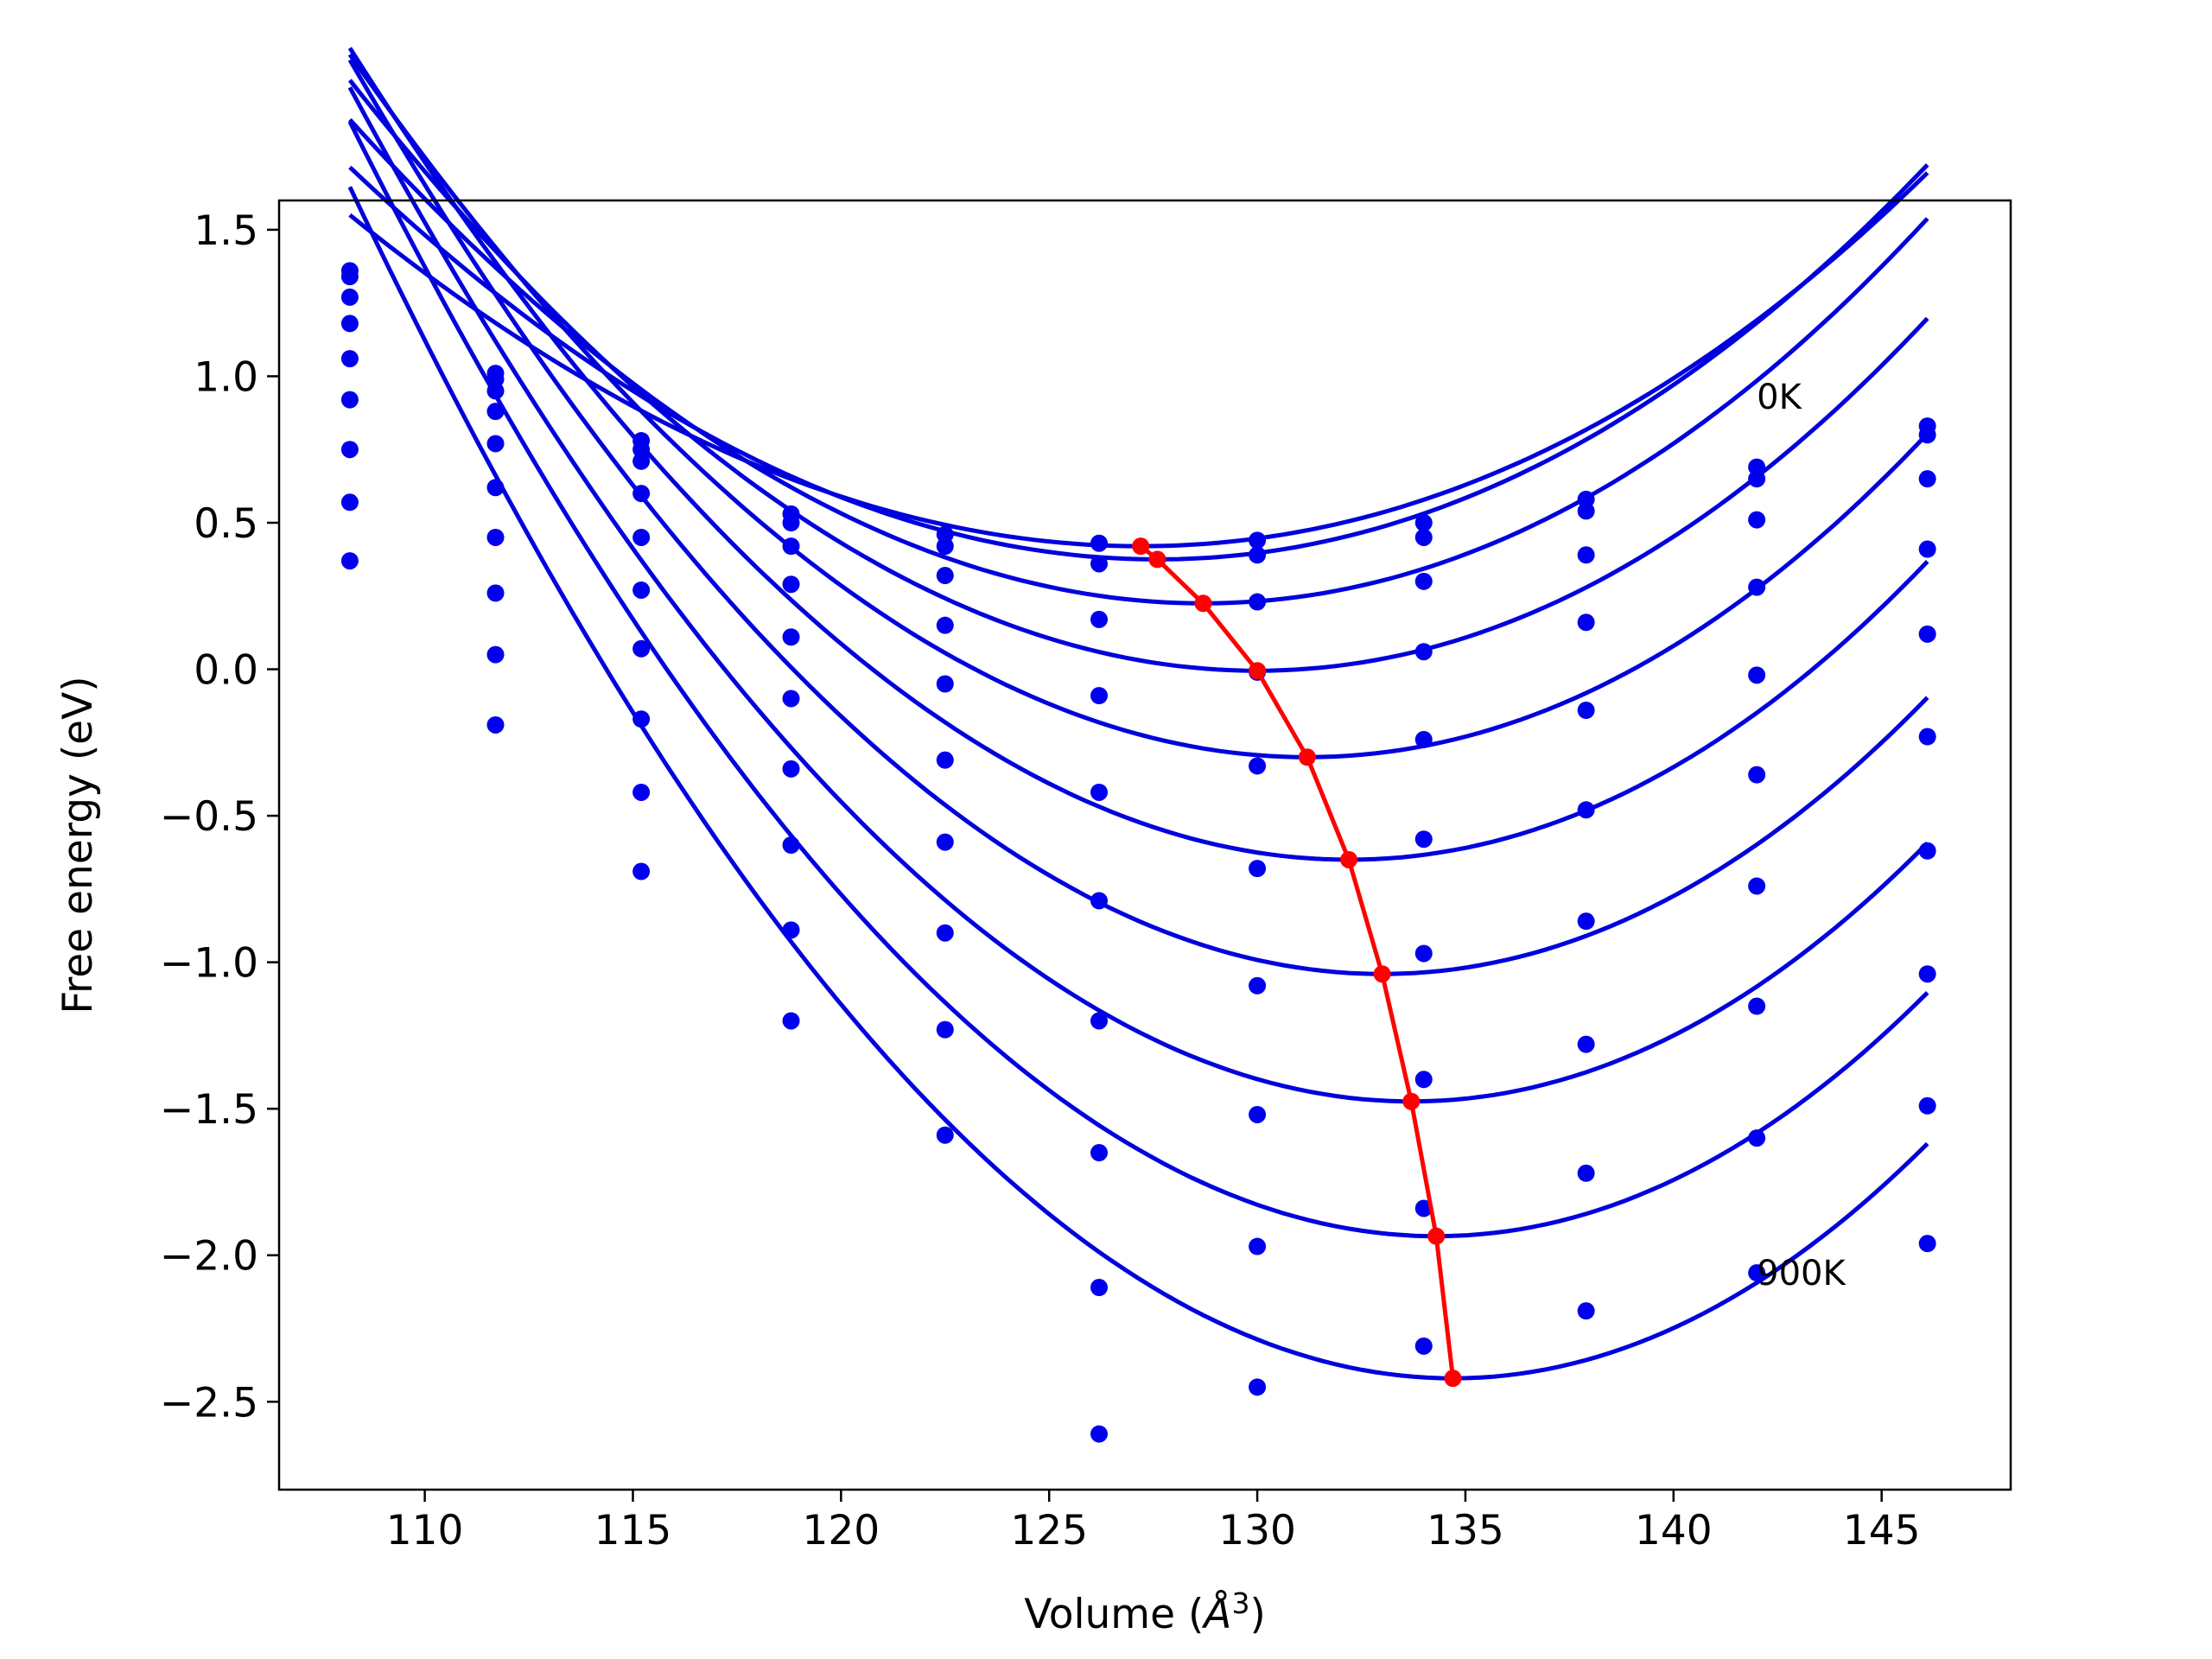  I want to click on x-axis-label: Volume (Å3), so click(1145, 1612).